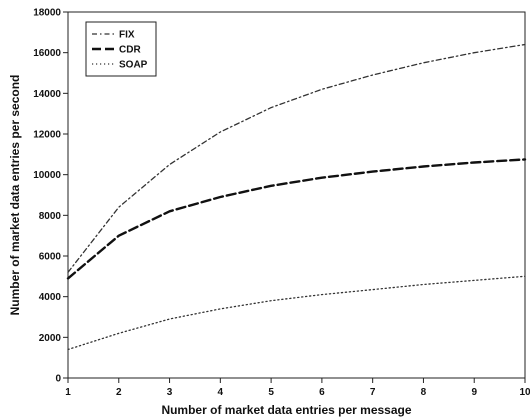 The image size is (530, 420). Describe the element at coordinates (47, 175) in the screenshot. I see `y-tick-label: 10000` at that location.